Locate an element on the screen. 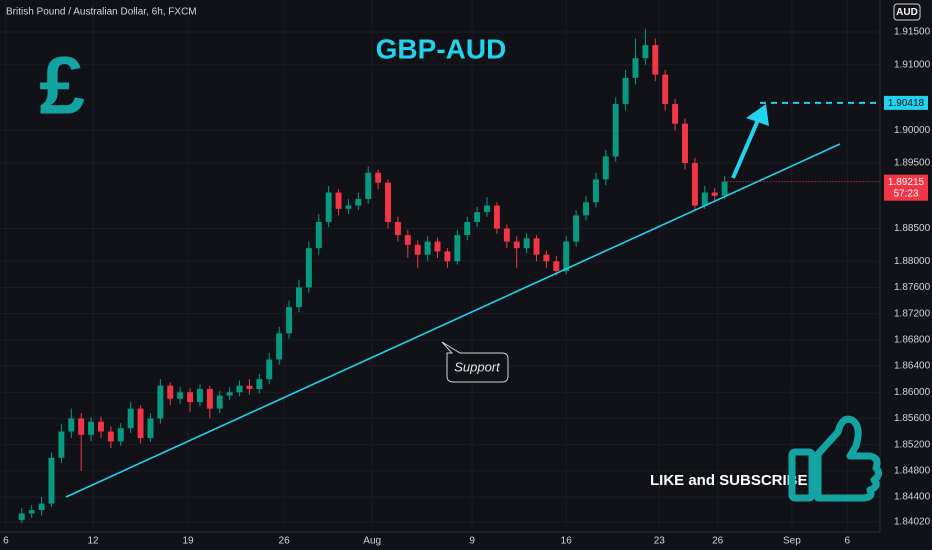  x-tick-label: Sep is located at coordinates (792, 541).